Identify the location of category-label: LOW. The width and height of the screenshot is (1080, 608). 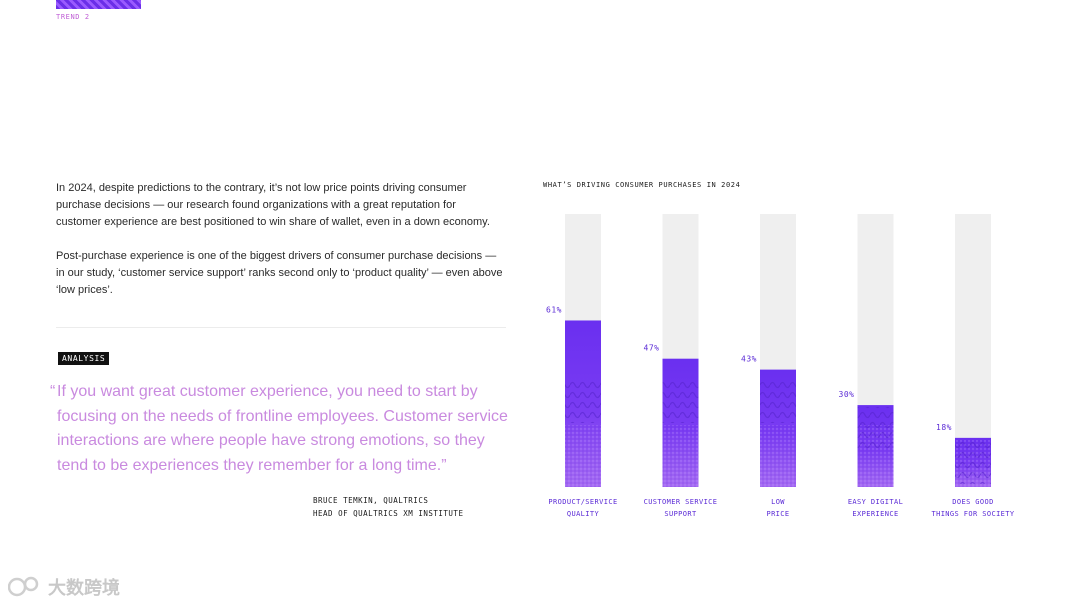
(778, 502).